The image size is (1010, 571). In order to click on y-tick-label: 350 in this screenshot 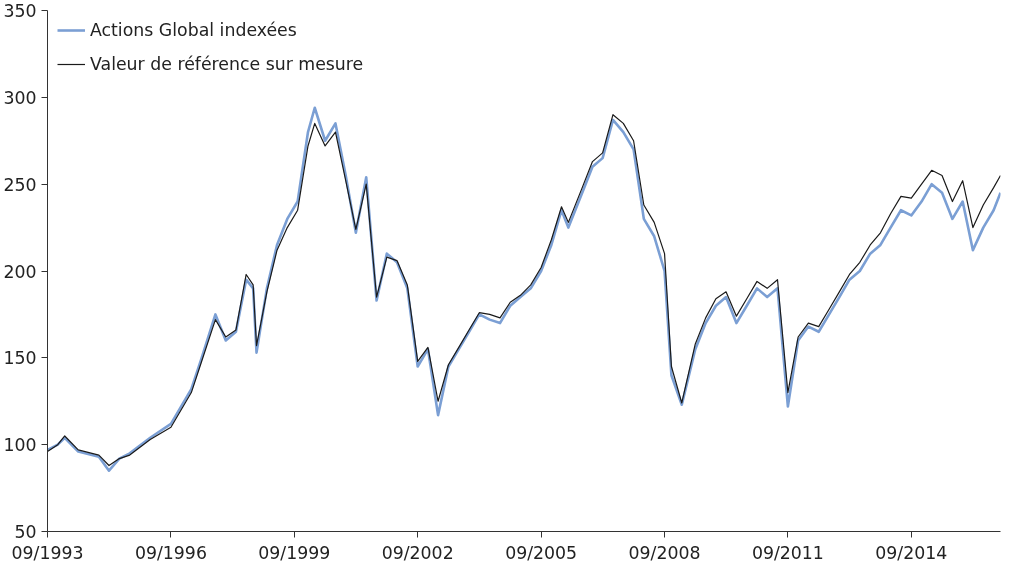, I will do `click(20, 11)`.